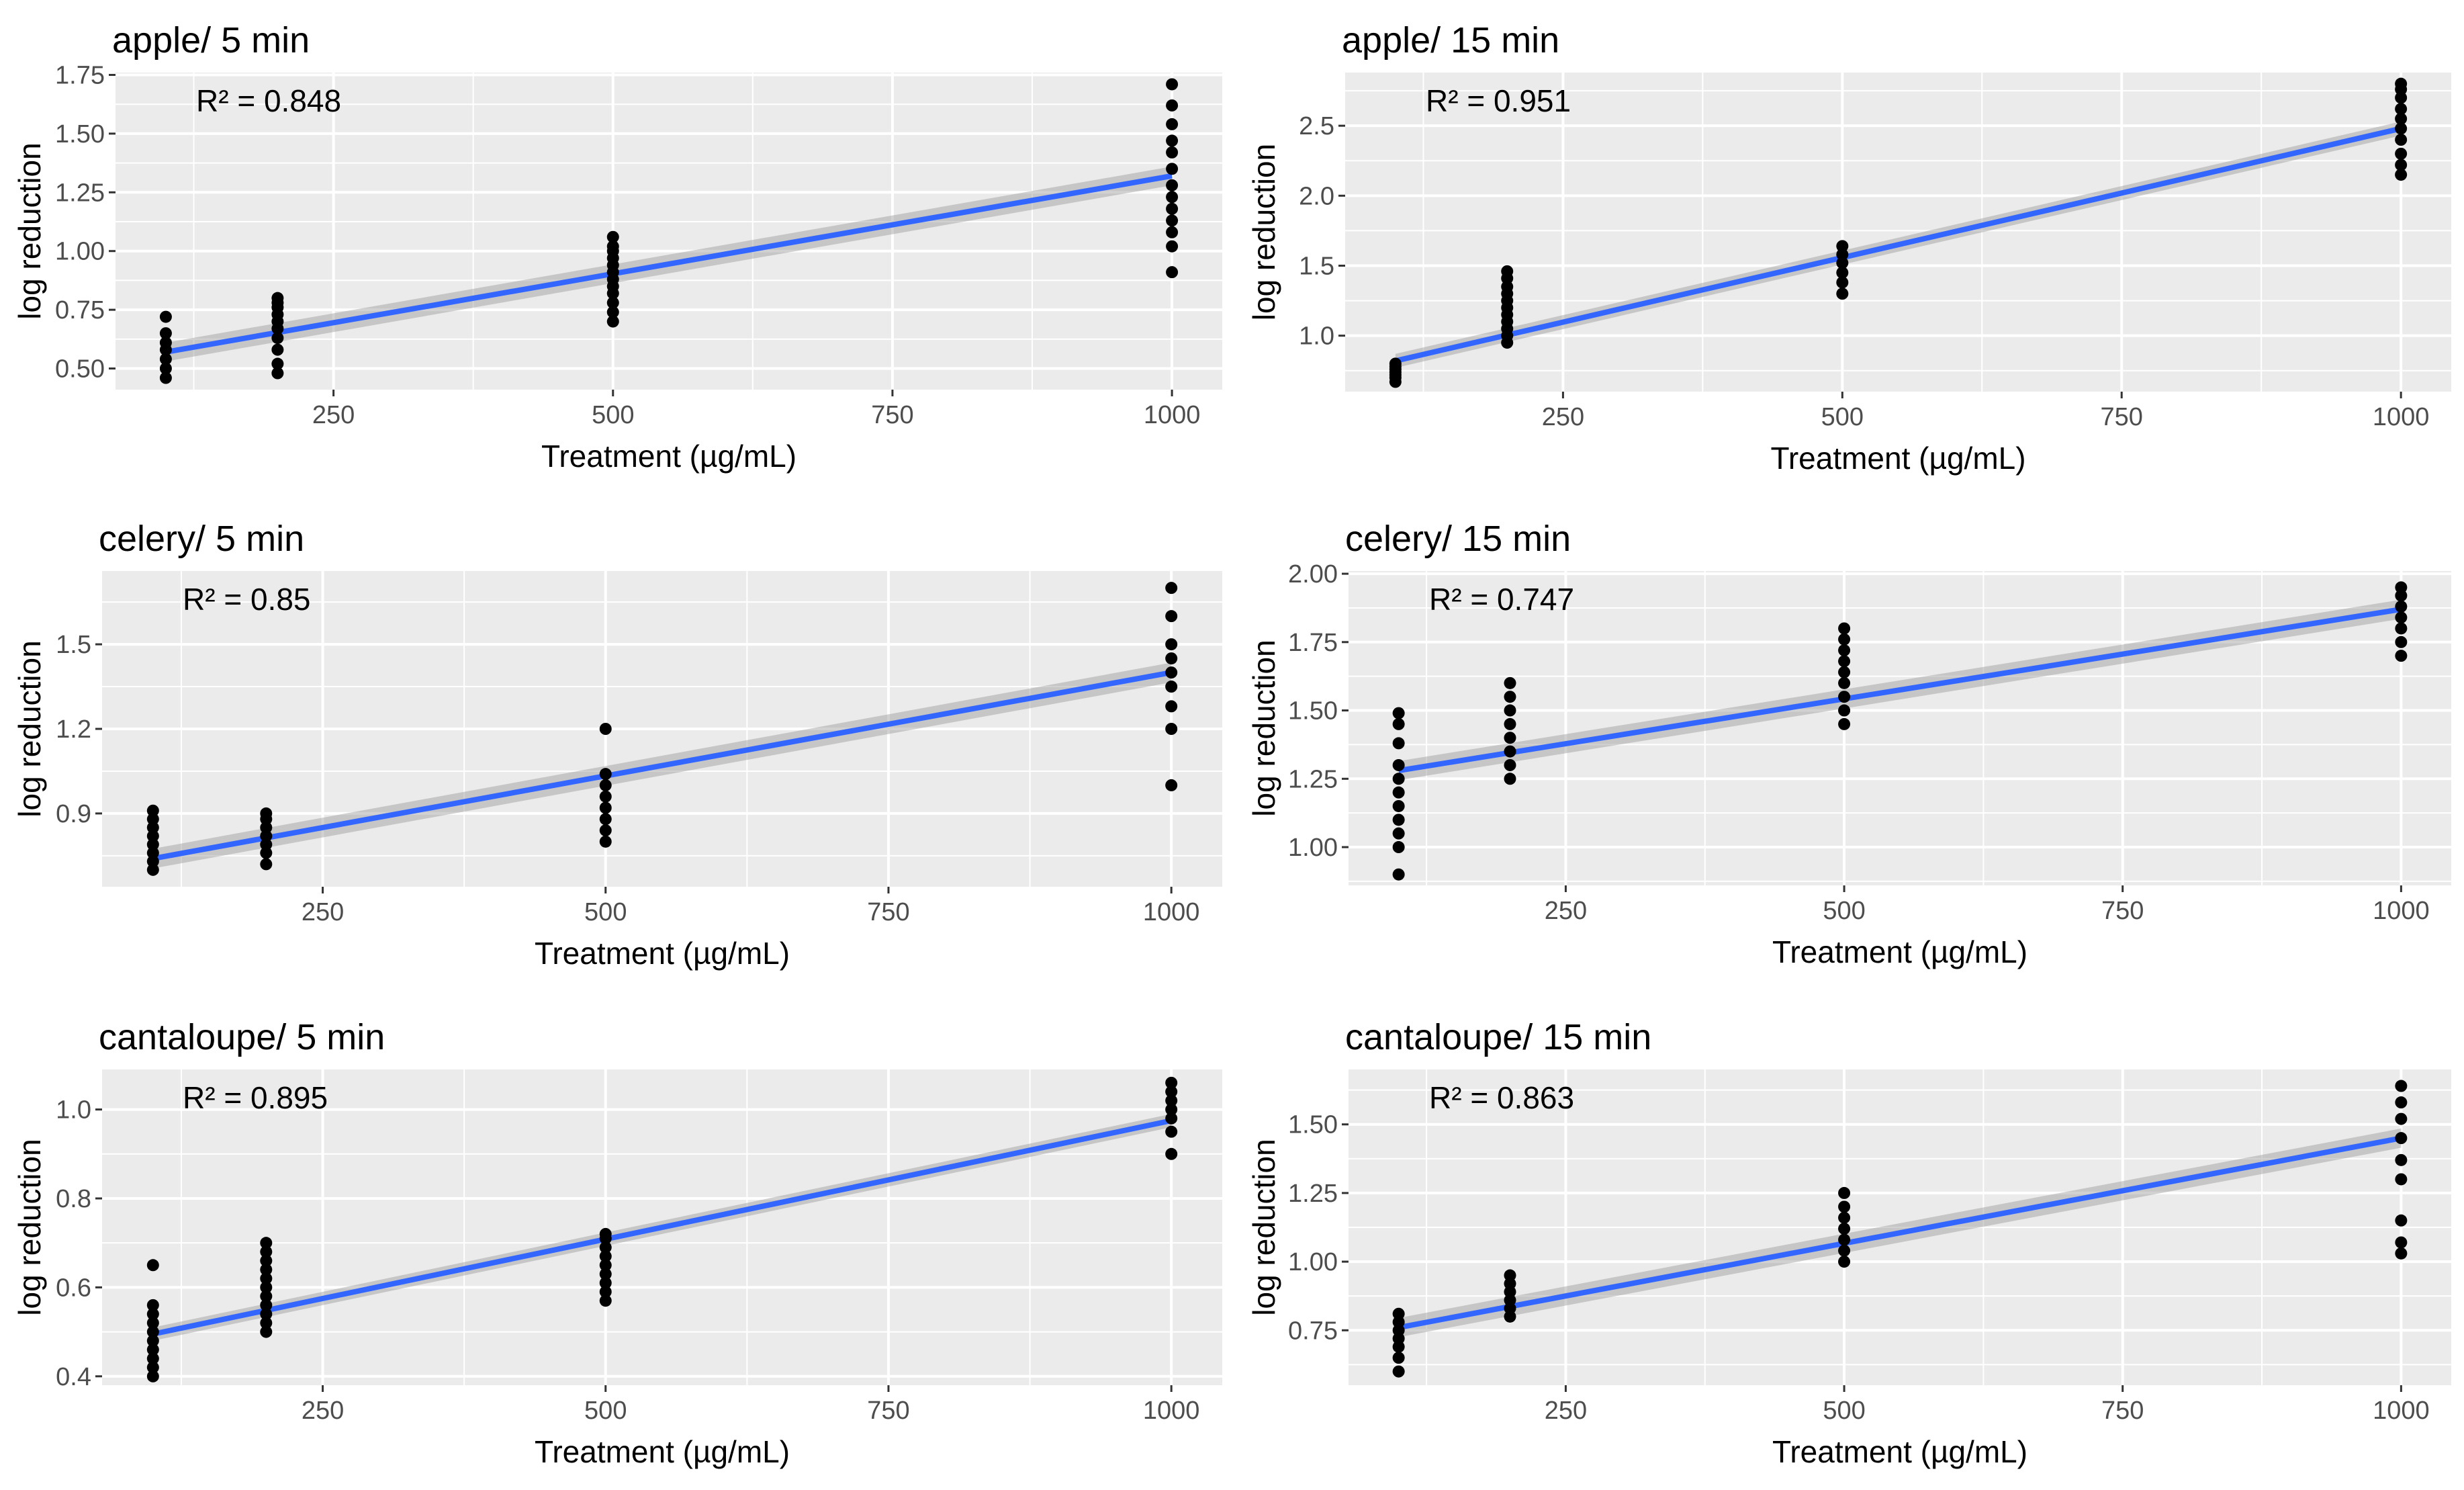 The height and width of the screenshot is (1490, 2464). Describe the element at coordinates (74, 1377) in the screenshot. I see `y-tick-label: 0.4` at that location.